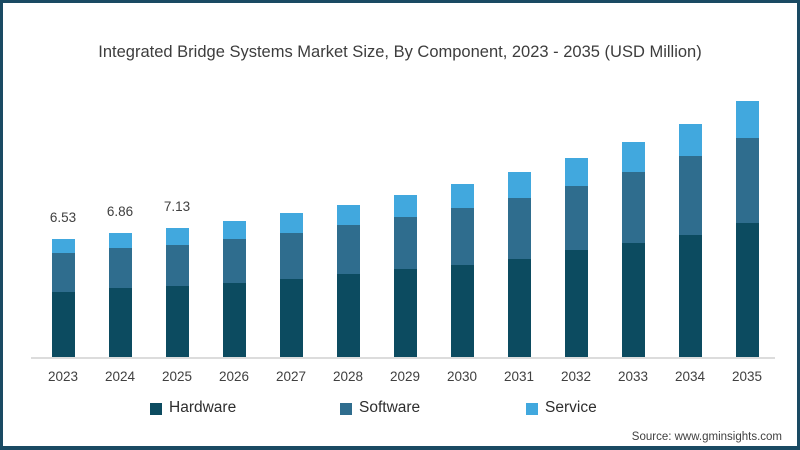 The image size is (800, 450). Describe the element at coordinates (234, 230) in the screenshot. I see `bar-segment-service-2026` at that location.